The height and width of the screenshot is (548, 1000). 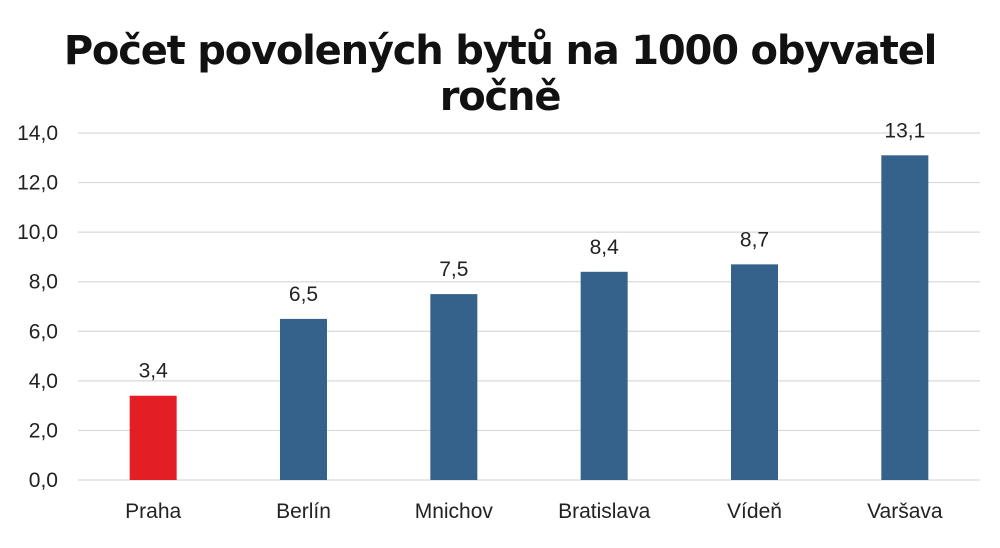 I want to click on bar-value-label: 6,5, so click(x=303, y=294).